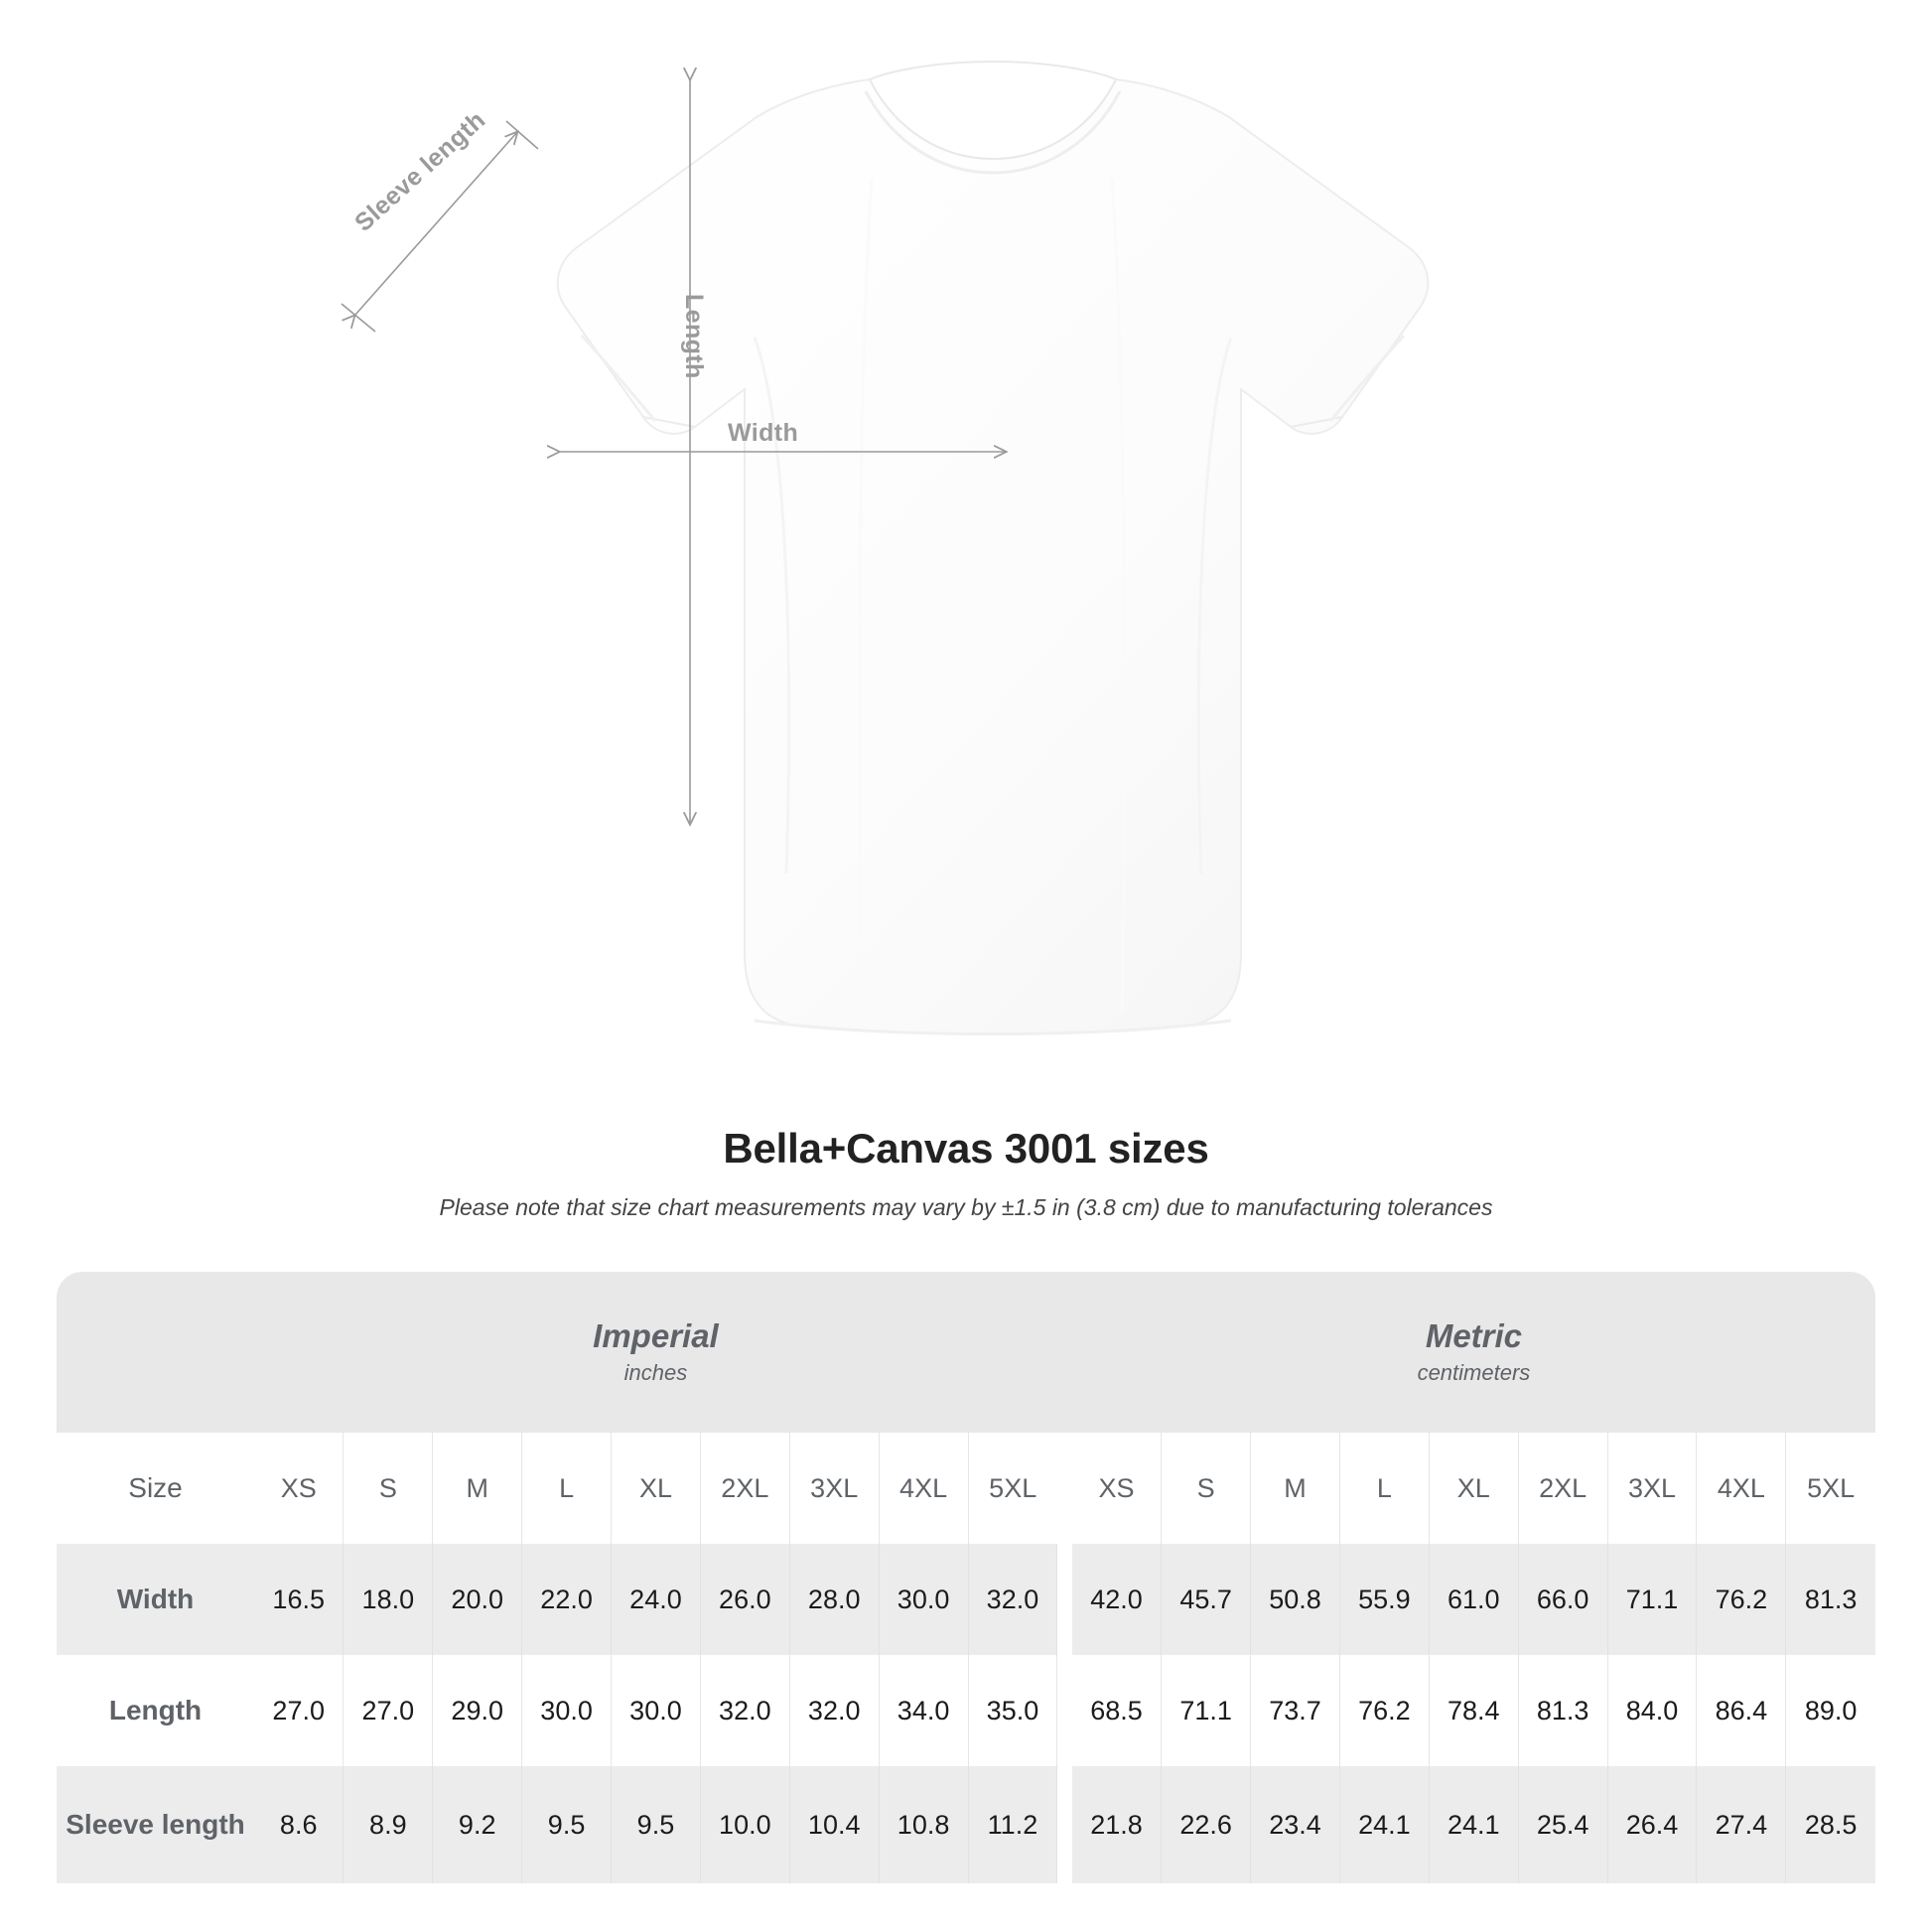  I want to click on size-header-metric-3xl: 3XL, so click(1652, 1488).